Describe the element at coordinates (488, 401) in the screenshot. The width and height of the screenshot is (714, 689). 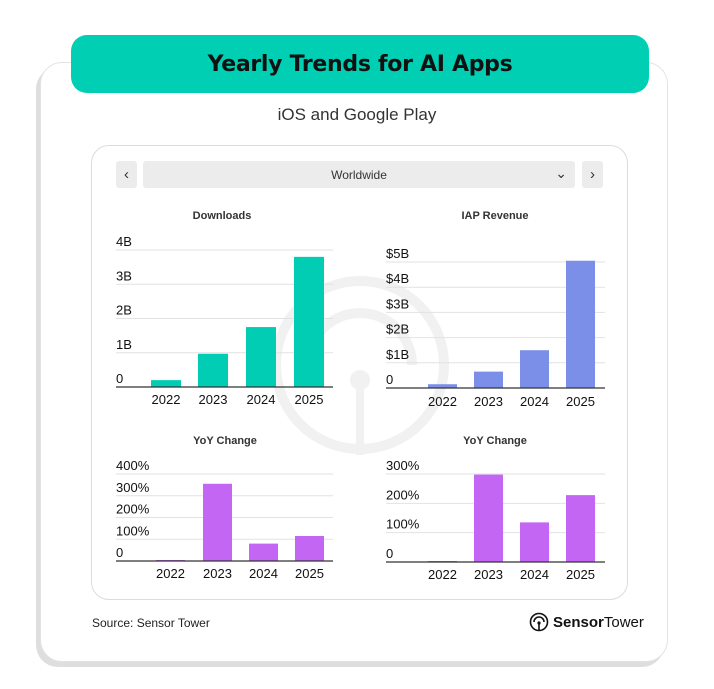
I see `iap-revenue-x-tick-label: 2023` at that location.